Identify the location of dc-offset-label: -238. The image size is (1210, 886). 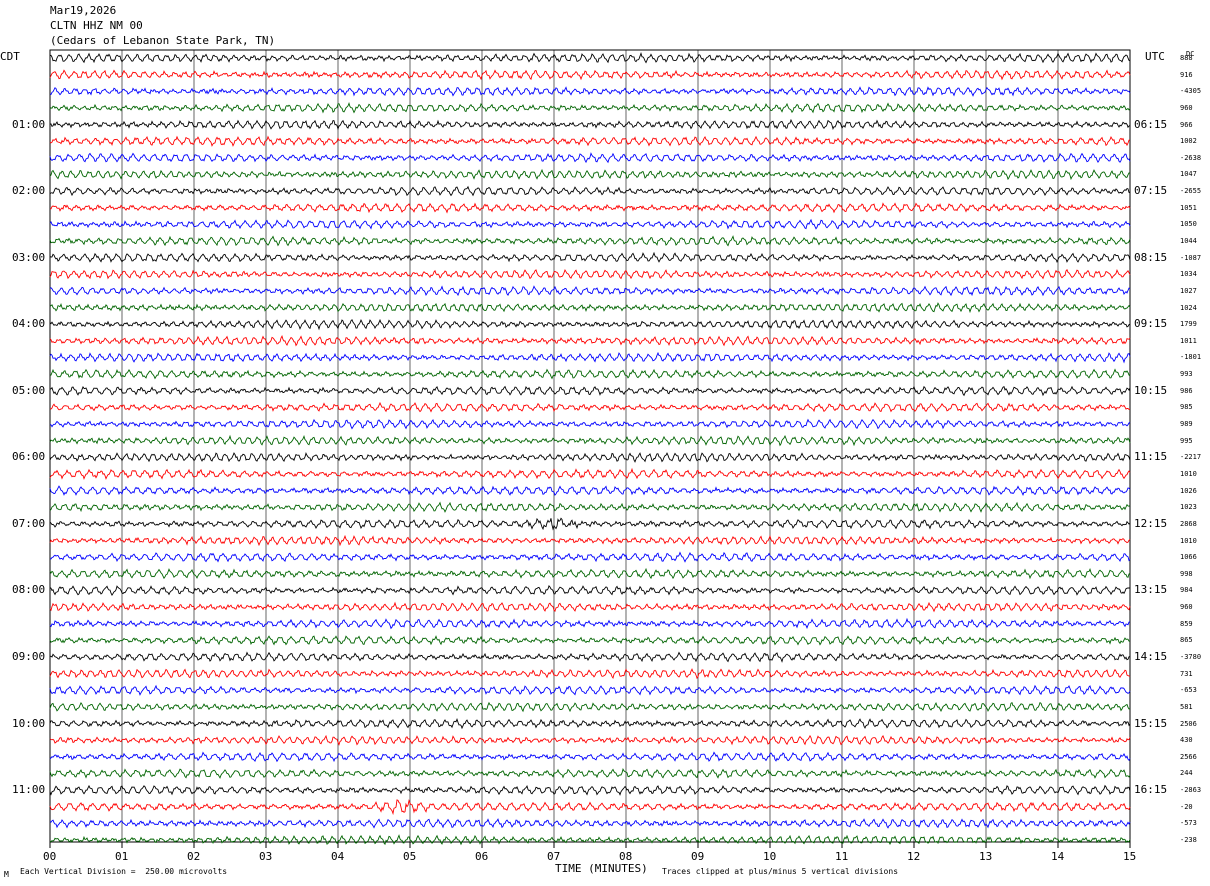
(1188, 840).